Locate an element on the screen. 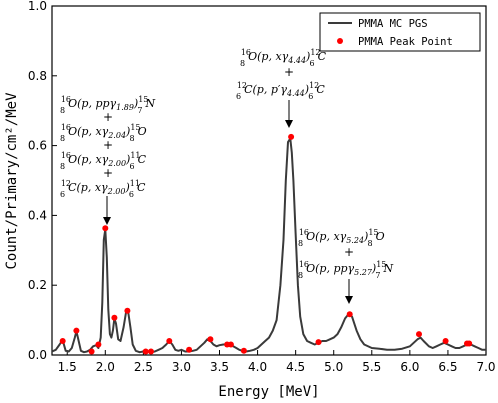  x-tick-label: 2.0 is located at coordinates (105, 367).